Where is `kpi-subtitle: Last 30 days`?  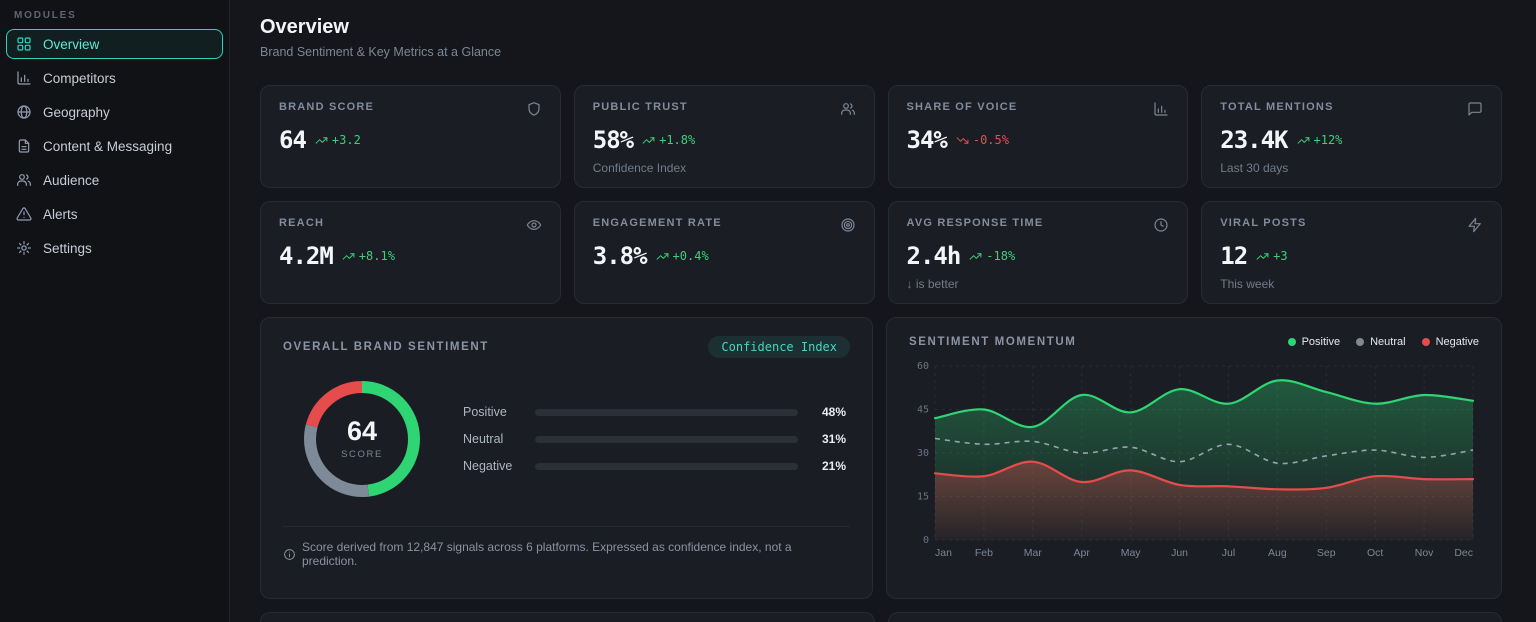 kpi-subtitle: Last 30 days is located at coordinates (1254, 168).